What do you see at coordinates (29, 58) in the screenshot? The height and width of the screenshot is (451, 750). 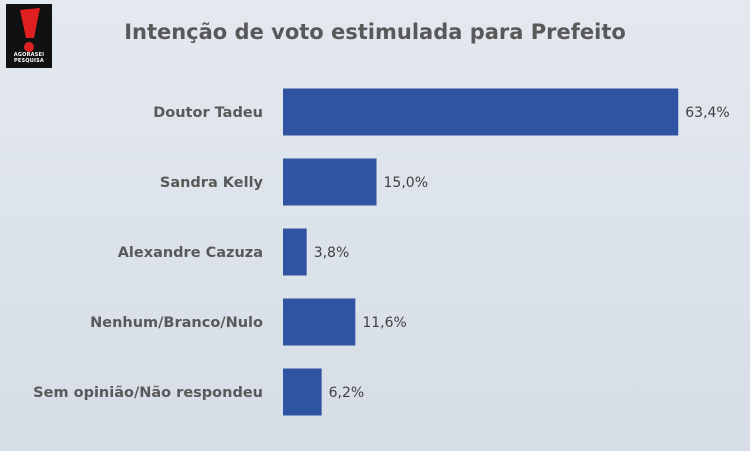 I see `logo-text: AGORASEI PESQUISA` at bounding box center [29, 58].